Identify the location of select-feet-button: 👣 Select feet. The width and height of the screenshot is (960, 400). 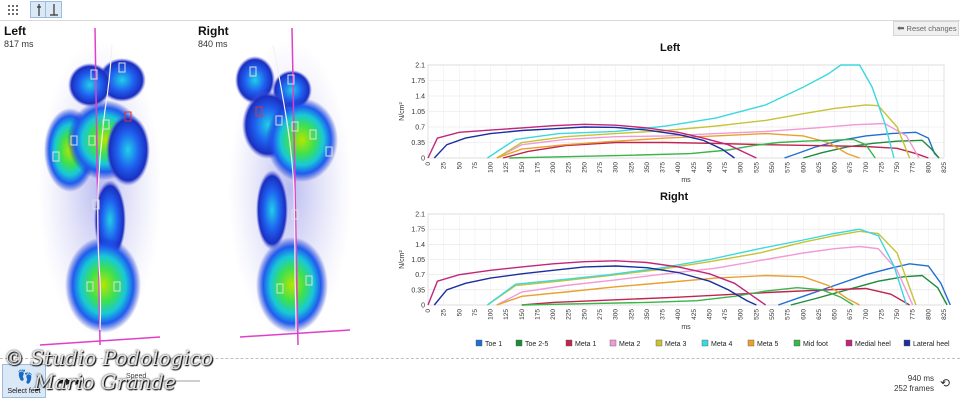
(24, 381).